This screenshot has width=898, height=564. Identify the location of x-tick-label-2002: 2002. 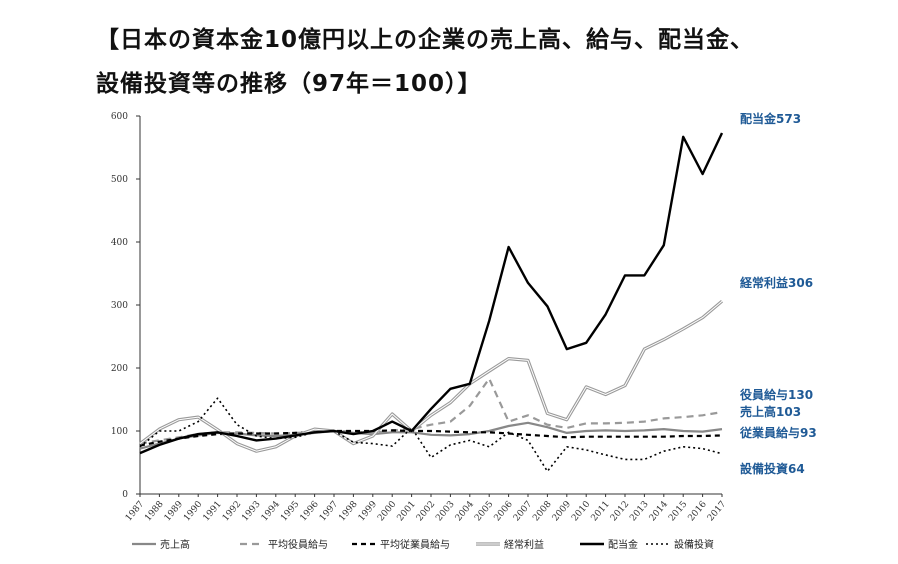
(426, 512).